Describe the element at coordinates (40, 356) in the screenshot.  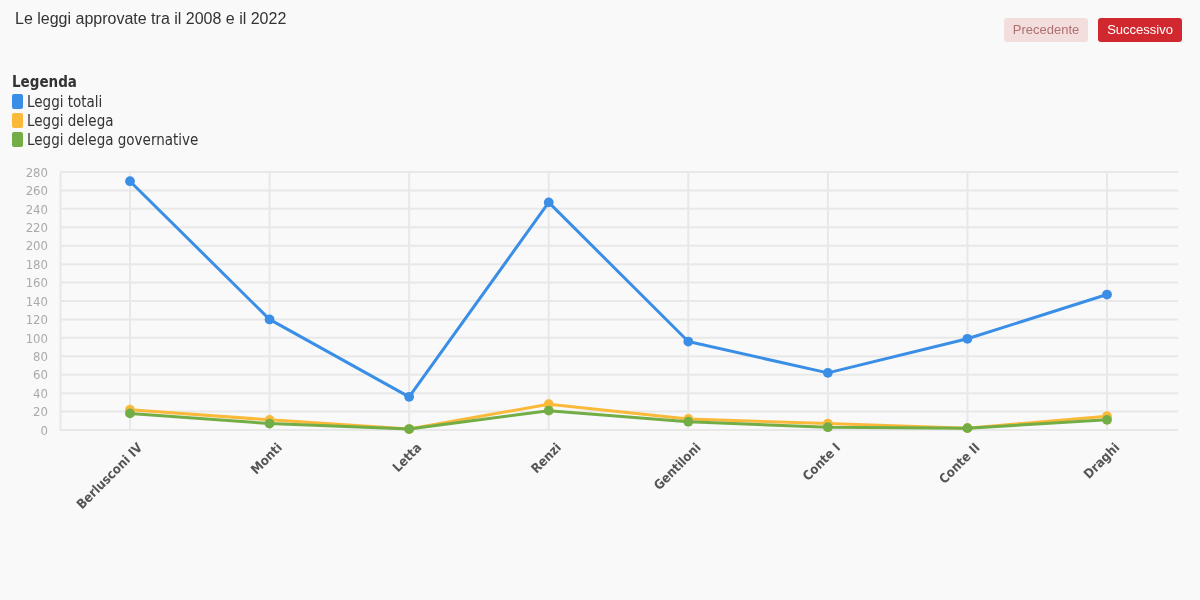
I see `y-tick-label: 80` at that location.